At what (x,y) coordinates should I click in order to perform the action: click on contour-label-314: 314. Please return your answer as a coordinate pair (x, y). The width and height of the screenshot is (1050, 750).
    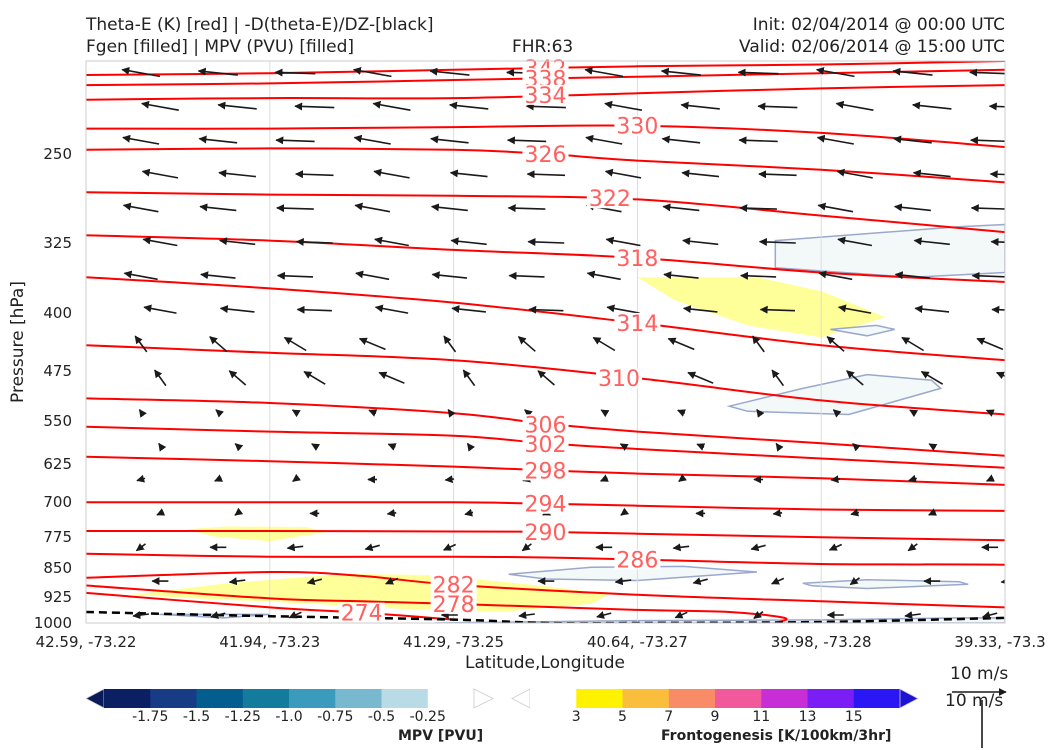
    Looking at the image, I should click on (637, 324).